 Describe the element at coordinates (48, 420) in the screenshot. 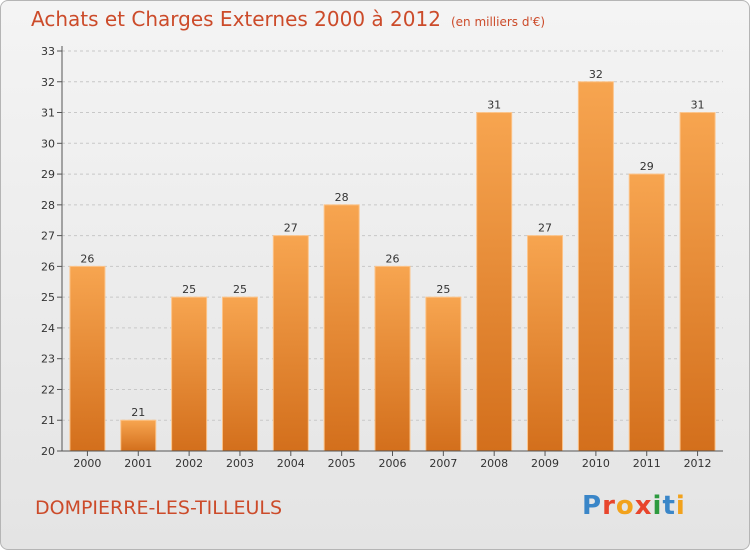

I see `y-tick-label: 21` at that location.